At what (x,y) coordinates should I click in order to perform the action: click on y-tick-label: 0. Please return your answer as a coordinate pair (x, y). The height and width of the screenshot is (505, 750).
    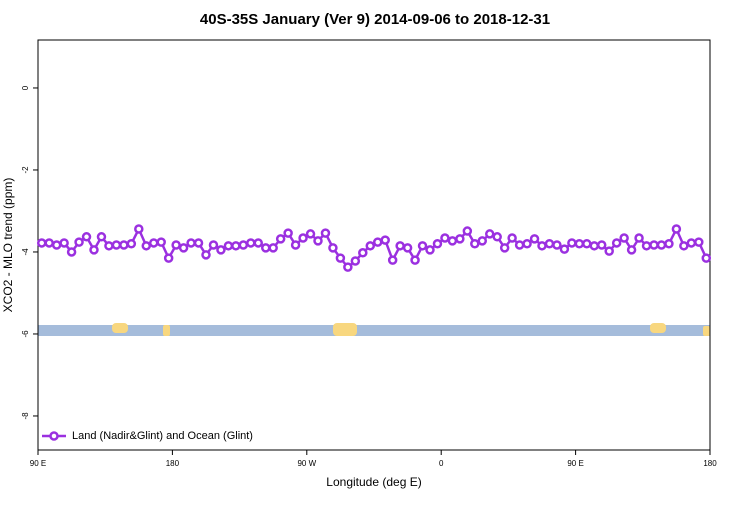
    Looking at the image, I should click on (25, 87).